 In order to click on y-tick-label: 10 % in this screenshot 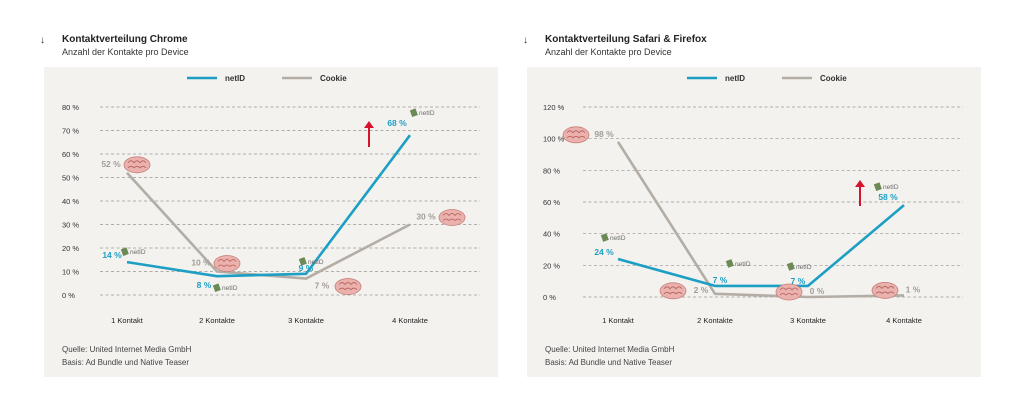, I will do `click(70, 272)`.